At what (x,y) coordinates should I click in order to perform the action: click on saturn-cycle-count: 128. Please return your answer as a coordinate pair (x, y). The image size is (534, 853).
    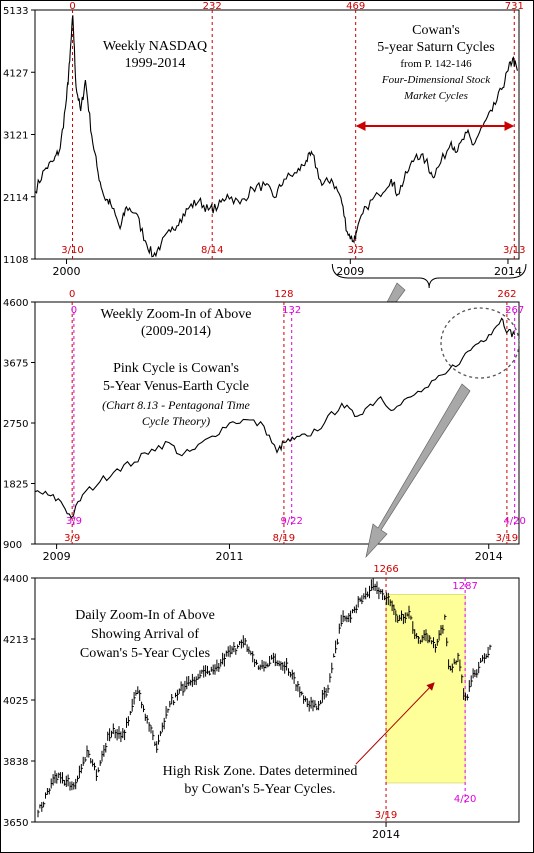
    Looking at the image, I should click on (283, 294).